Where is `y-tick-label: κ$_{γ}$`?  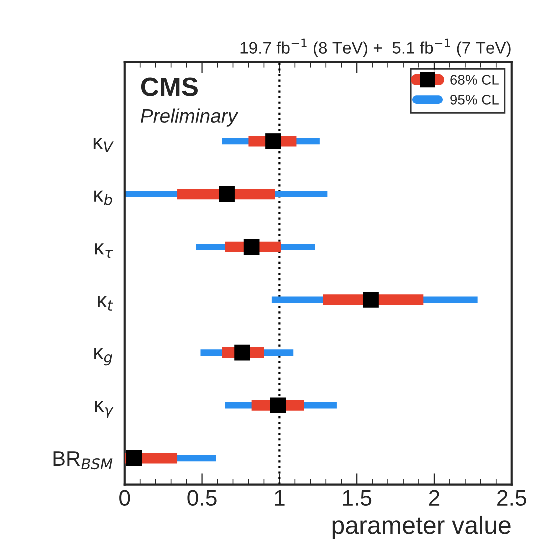
y-tick-label: κ$_{γ}$ is located at coordinates (104, 410).